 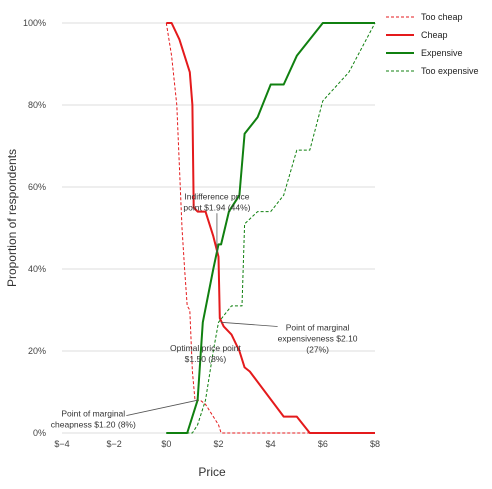 What do you see at coordinates (12, 218) in the screenshot?
I see `y-axis-label: Proportion of respondents` at bounding box center [12, 218].